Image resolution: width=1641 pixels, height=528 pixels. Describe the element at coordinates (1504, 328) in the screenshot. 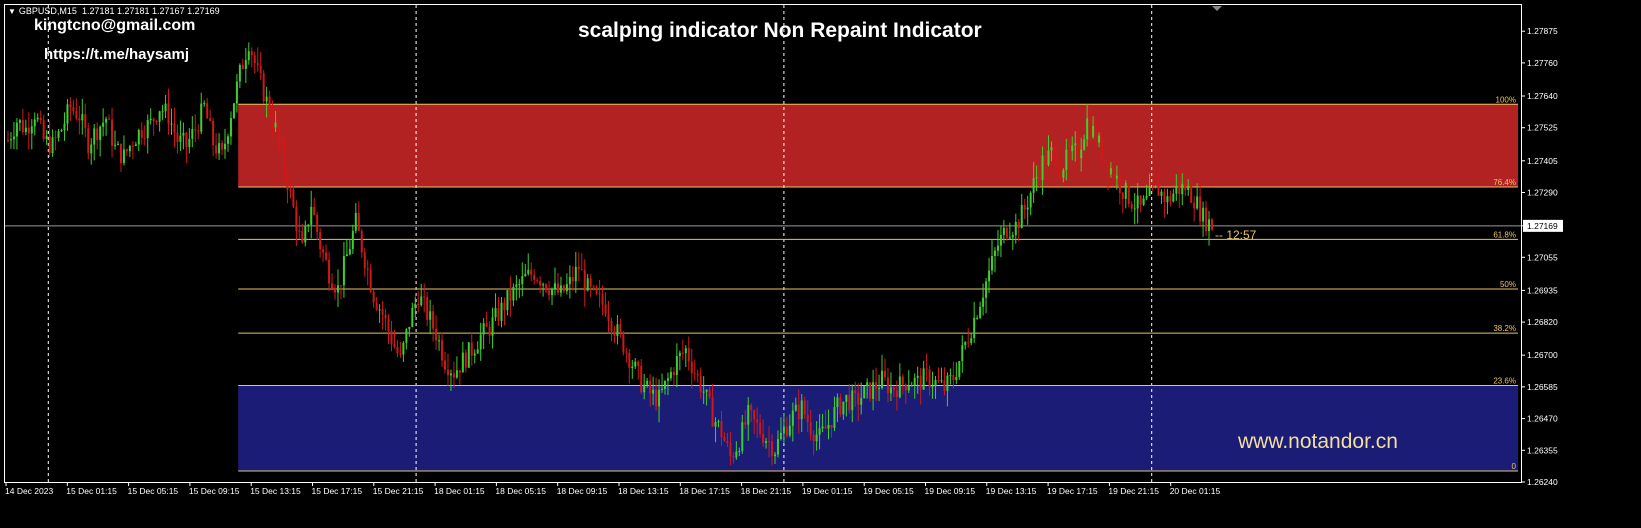

I see `fib-level-label: 38.2%` at that location.